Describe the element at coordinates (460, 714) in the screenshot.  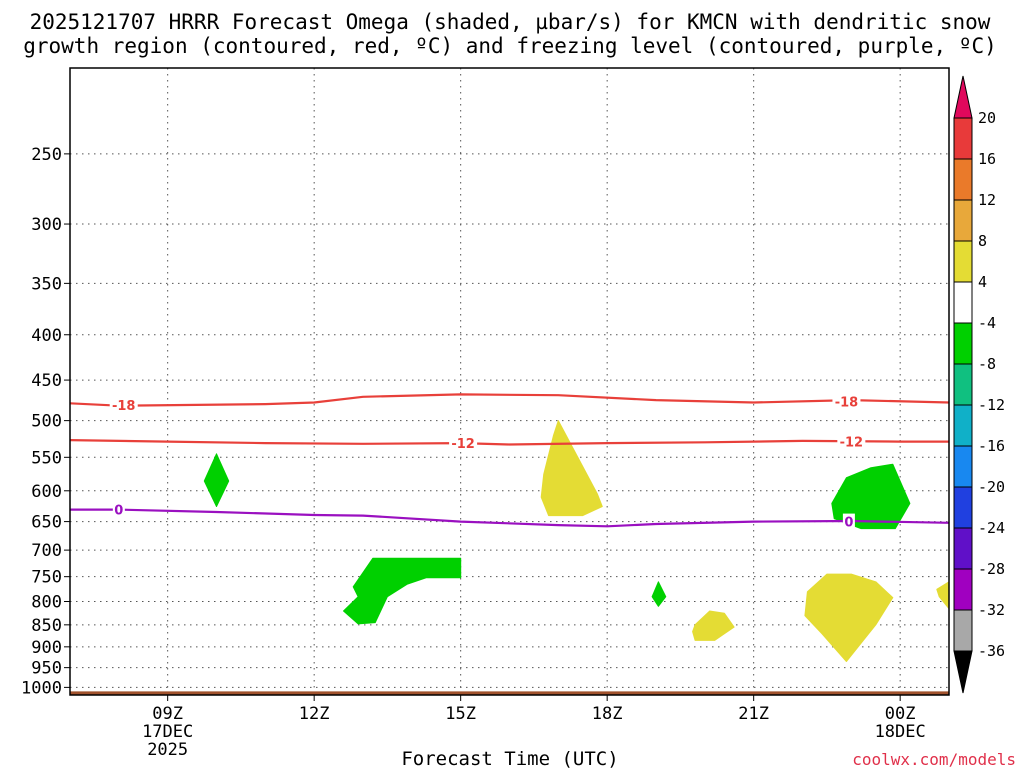
I see `x-tick-label-15Z: 15Z` at that location.